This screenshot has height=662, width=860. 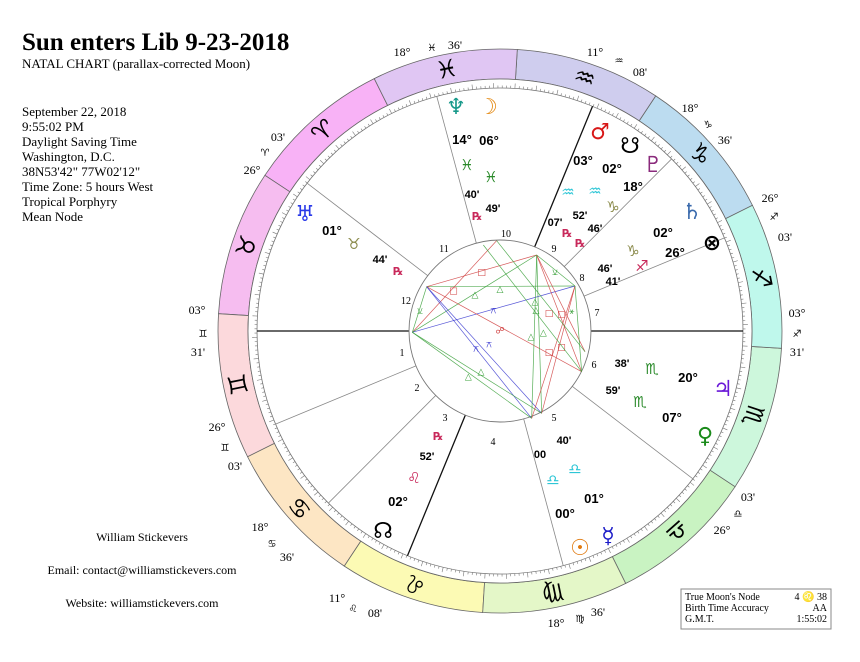 What do you see at coordinates (565, 513) in the screenshot?
I see `sun-degree: 00°` at bounding box center [565, 513].